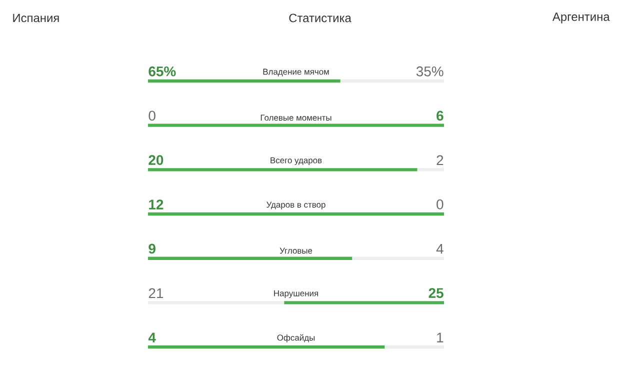 The width and height of the screenshot is (640, 379). Describe the element at coordinates (296, 206) in the screenshot. I see `y-tick-label: Ударов в створ` at that location.